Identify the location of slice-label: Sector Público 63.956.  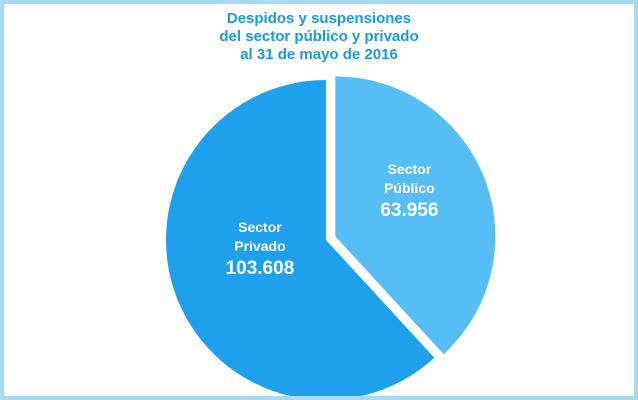
(409, 191).